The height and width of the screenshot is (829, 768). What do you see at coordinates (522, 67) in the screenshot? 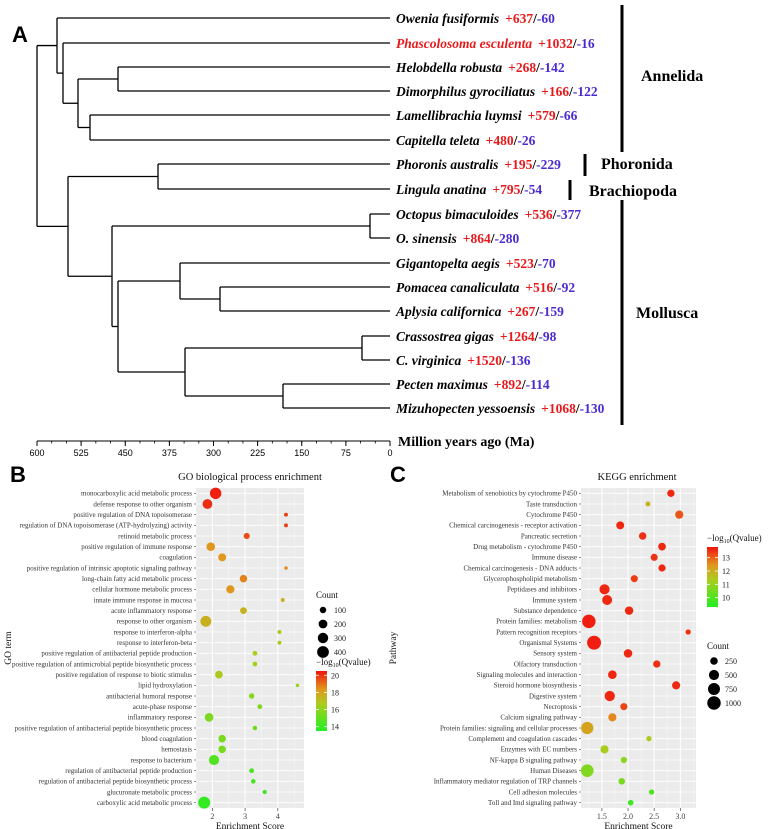
I see `gain-count: +268` at bounding box center [522, 67].